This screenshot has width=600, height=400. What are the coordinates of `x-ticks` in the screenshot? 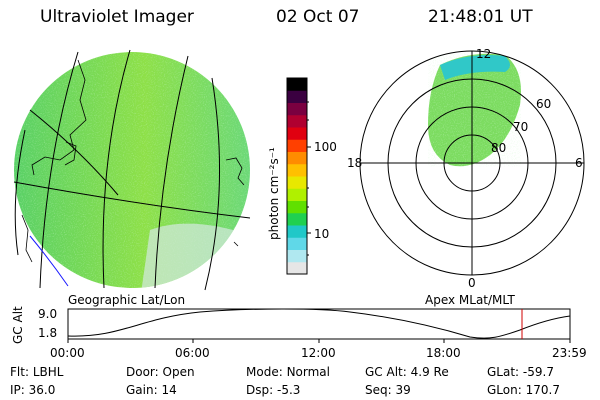 It's located at (319, 341).